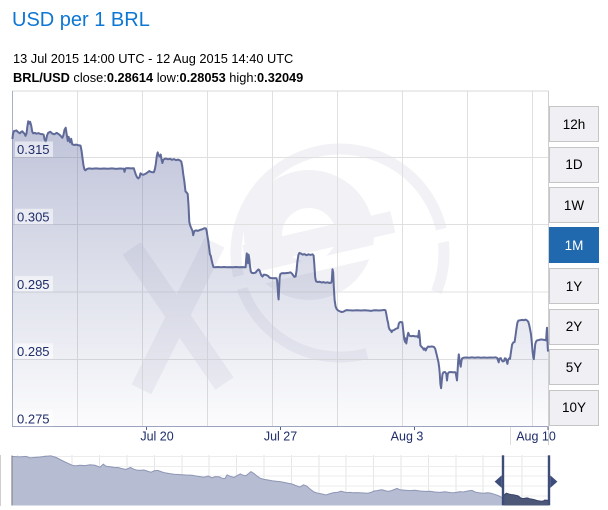 This screenshot has width=608, height=510. What do you see at coordinates (536, 437) in the screenshot?
I see `svg-text: Aug 10` at bounding box center [536, 437].